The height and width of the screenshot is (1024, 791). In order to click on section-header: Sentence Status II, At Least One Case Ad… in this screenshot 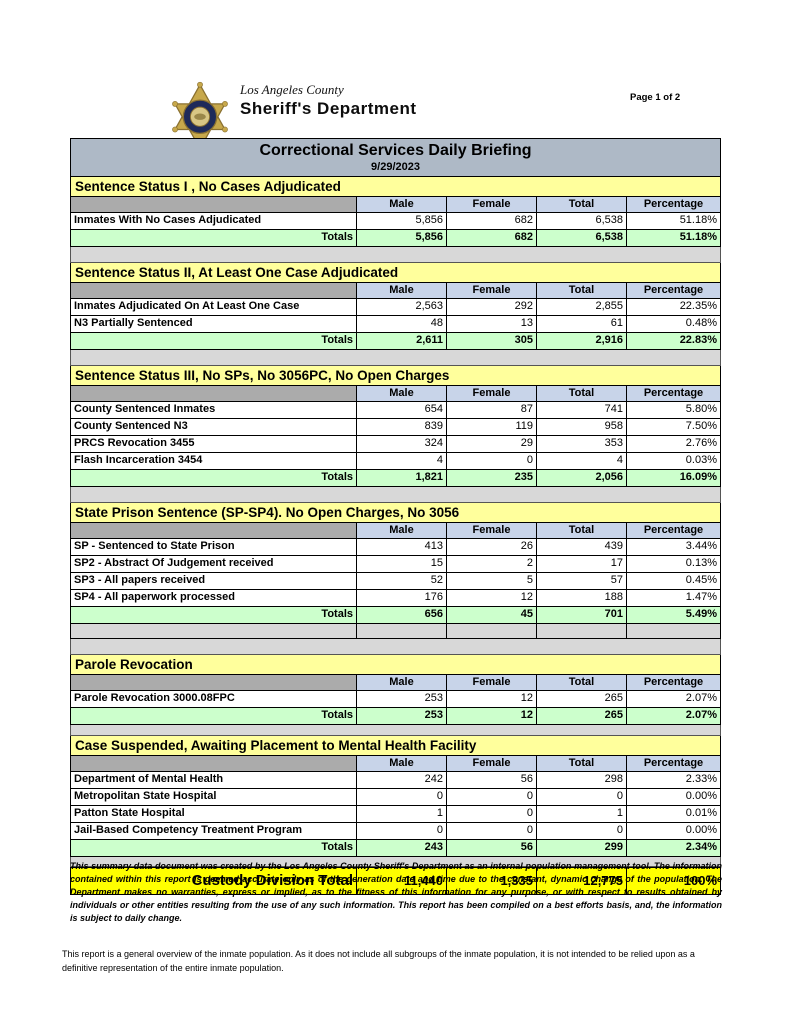, I will do `click(395, 273)`.